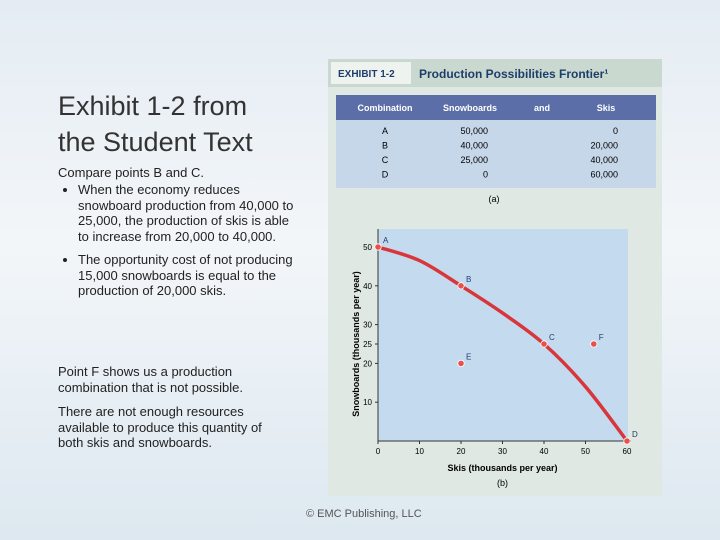 The width and height of the screenshot is (720, 540). What do you see at coordinates (385, 131) in the screenshot?
I see `table-cell: A` at bounding box center [385, 131].